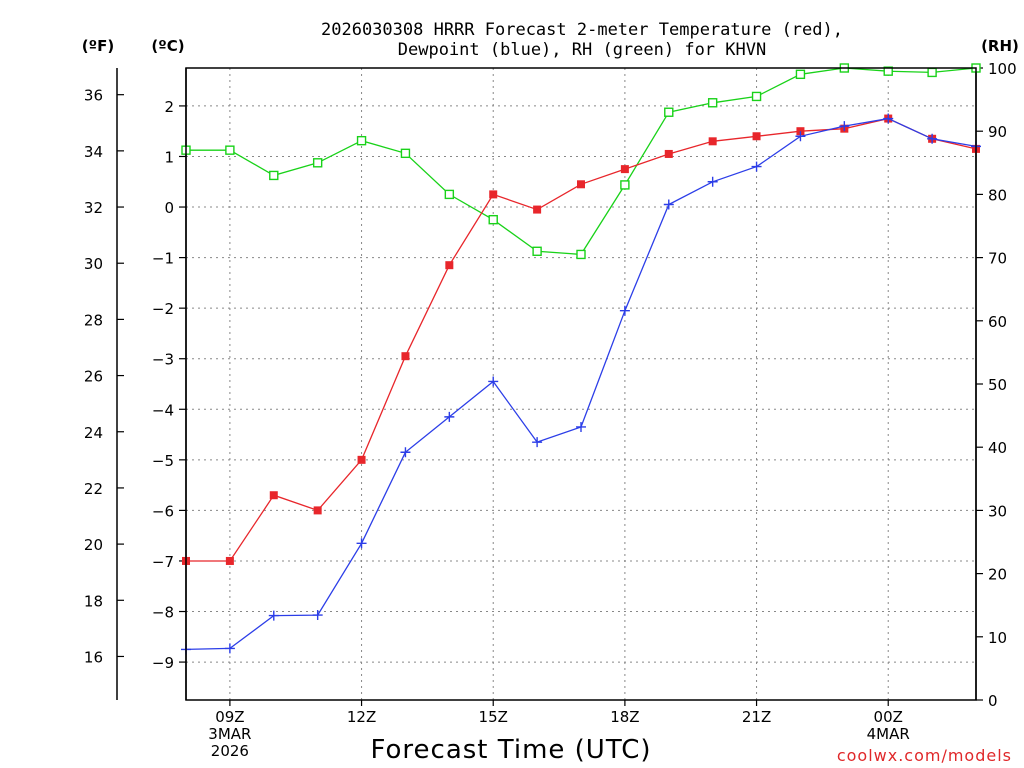  Describe the element at coordinates (230, 751) in the screenshot. I see `x-tick-label: 2026` at that location.